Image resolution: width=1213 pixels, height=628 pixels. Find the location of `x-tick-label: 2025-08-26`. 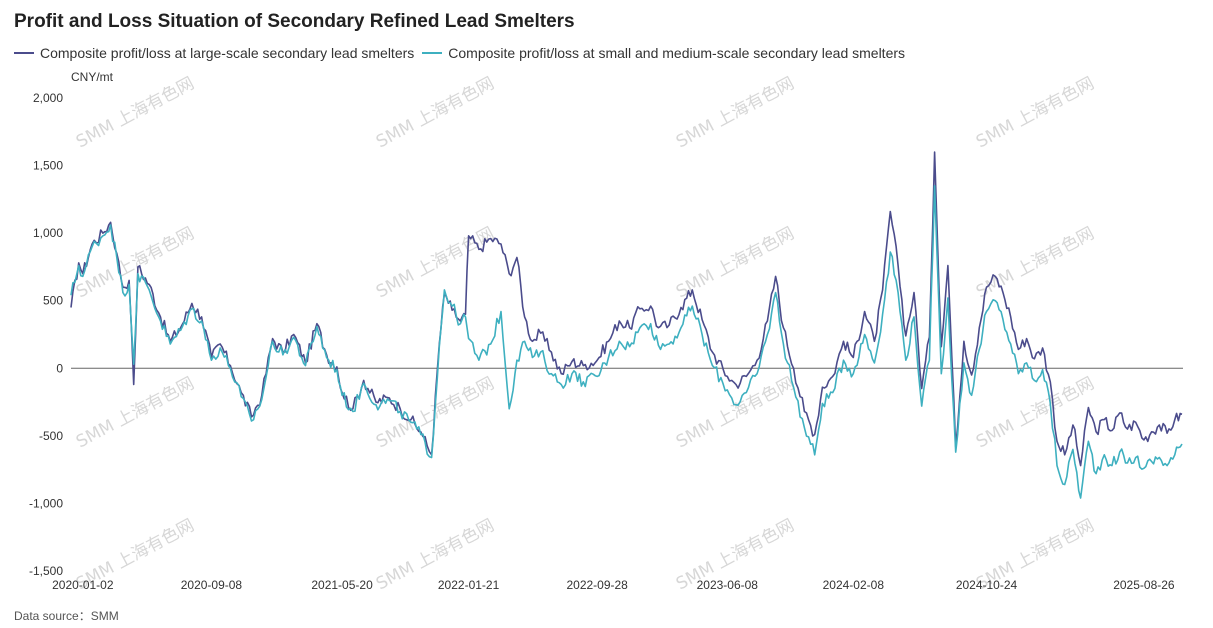

x-tick-label: 2025-08-26 is located at coordinates (1144, 585).